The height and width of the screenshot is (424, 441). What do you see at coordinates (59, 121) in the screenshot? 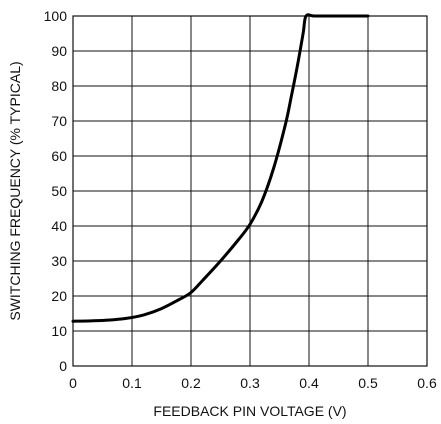
I see `y-tick-label: 70` at bounding box center [59, 121].